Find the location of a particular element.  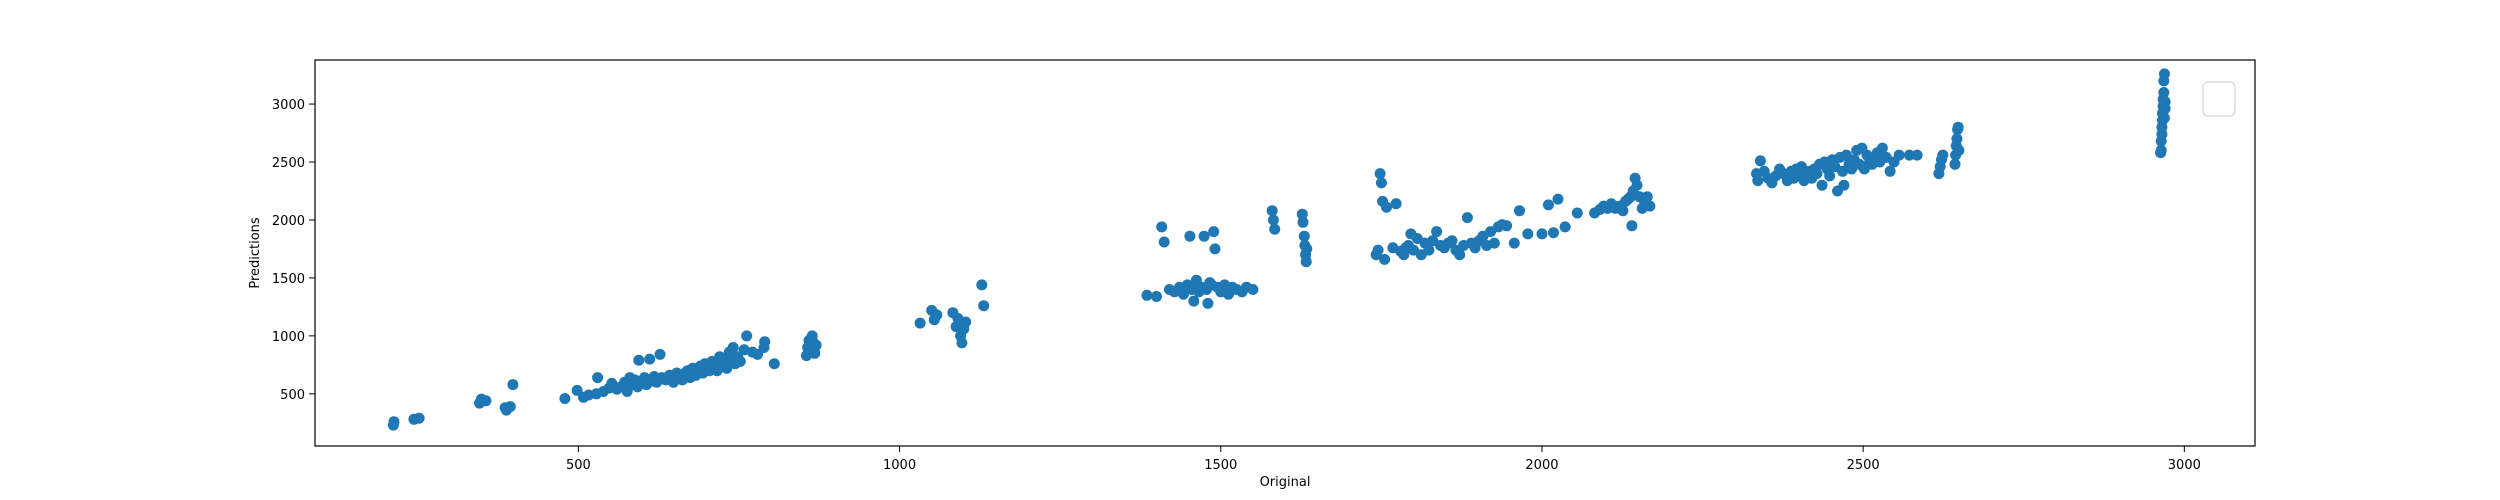

x-tick-label: 500 is located at coordinates (578, 465).